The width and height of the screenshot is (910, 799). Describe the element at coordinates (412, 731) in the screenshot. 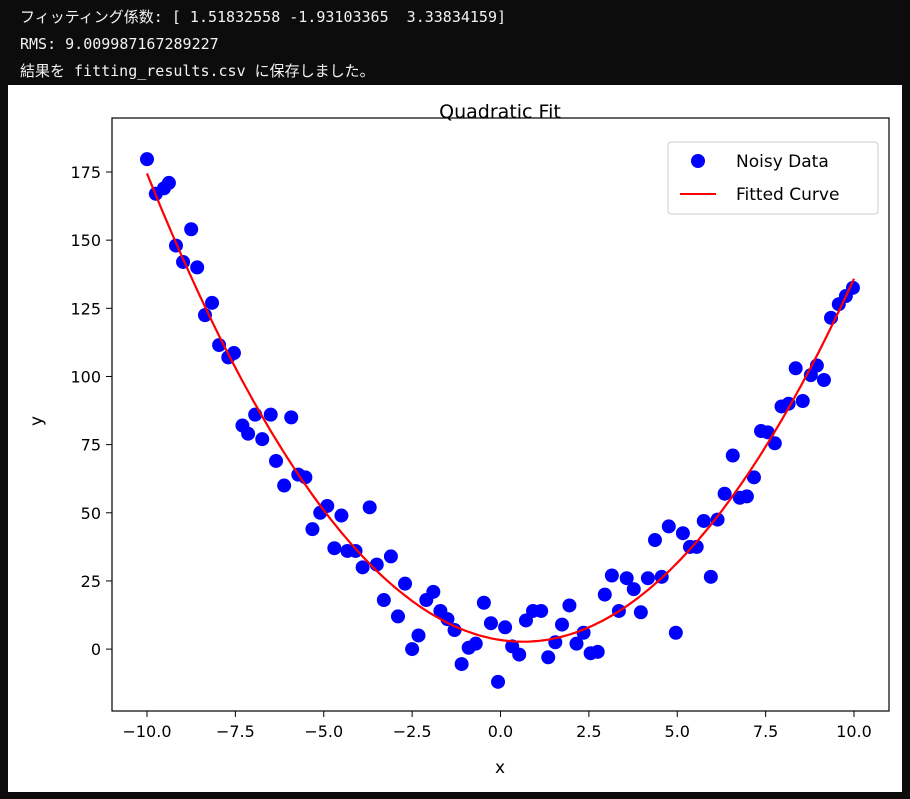

I see `x-tick-label: −2.5` at that location.